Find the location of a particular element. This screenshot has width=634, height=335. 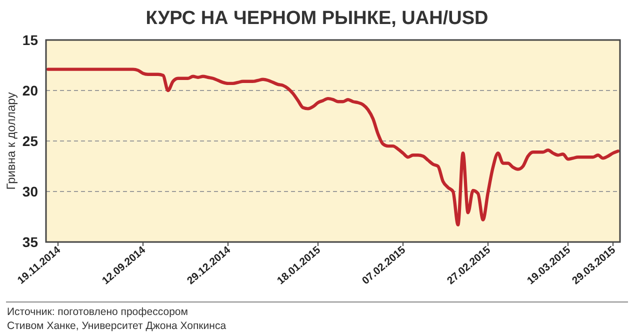

y-tick-label: 35 is located at coordinates (30, 242).